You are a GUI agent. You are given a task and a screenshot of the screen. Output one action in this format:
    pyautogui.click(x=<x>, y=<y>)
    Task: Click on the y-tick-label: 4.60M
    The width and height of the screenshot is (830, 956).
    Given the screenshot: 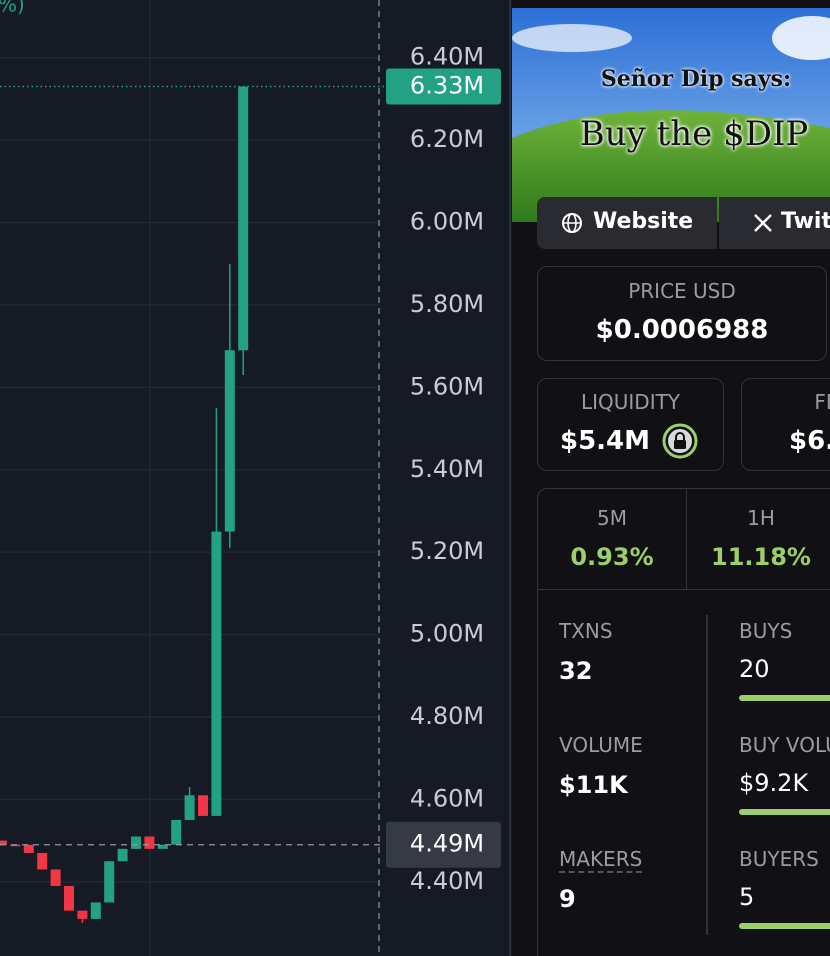 What is the action you would take?
    pyautogui.click(x=447, y=798)
    